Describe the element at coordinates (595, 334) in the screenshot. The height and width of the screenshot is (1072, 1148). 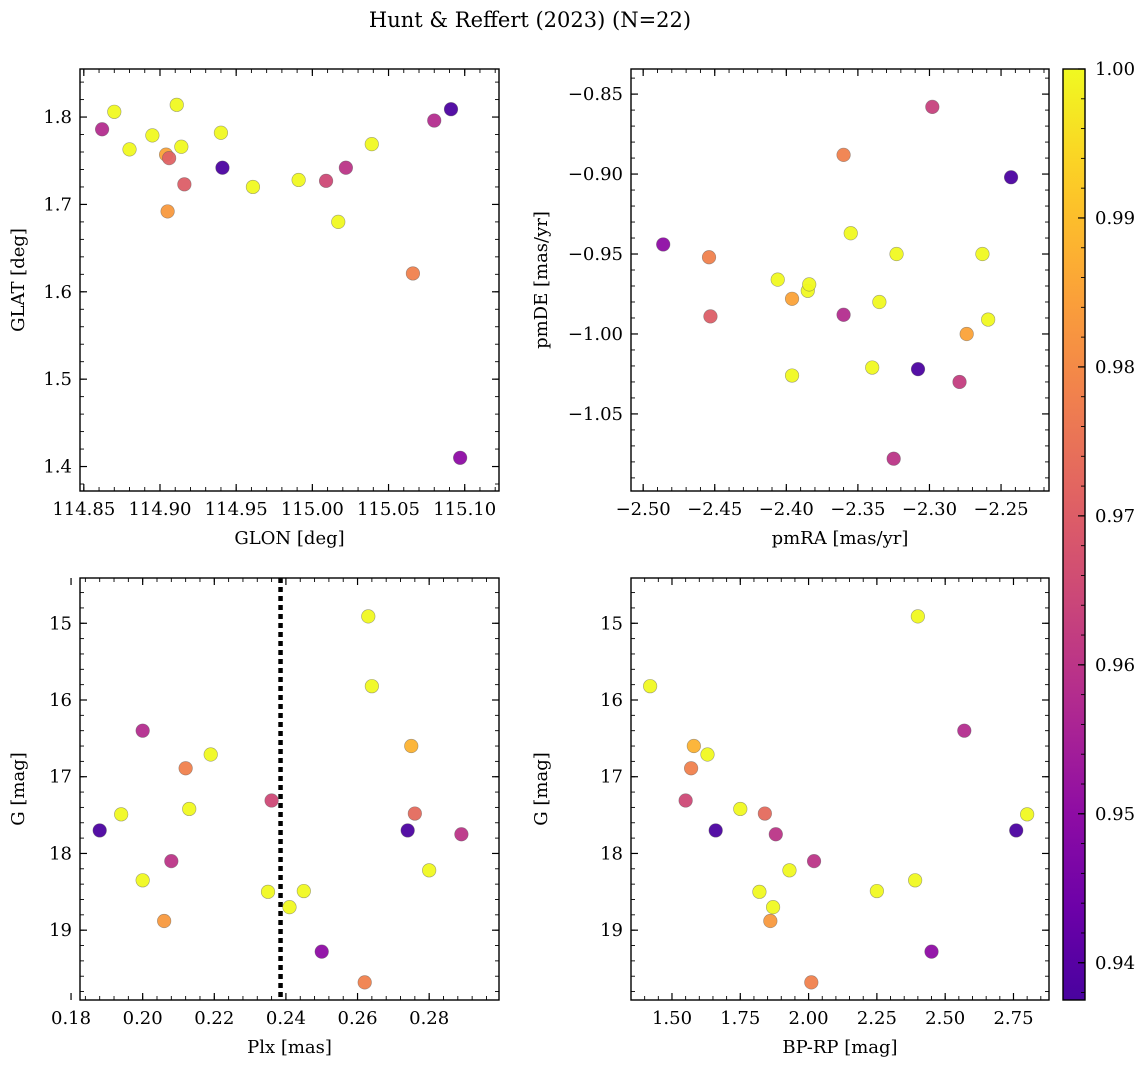
I see `y-tick-label: −1.00` at that location.